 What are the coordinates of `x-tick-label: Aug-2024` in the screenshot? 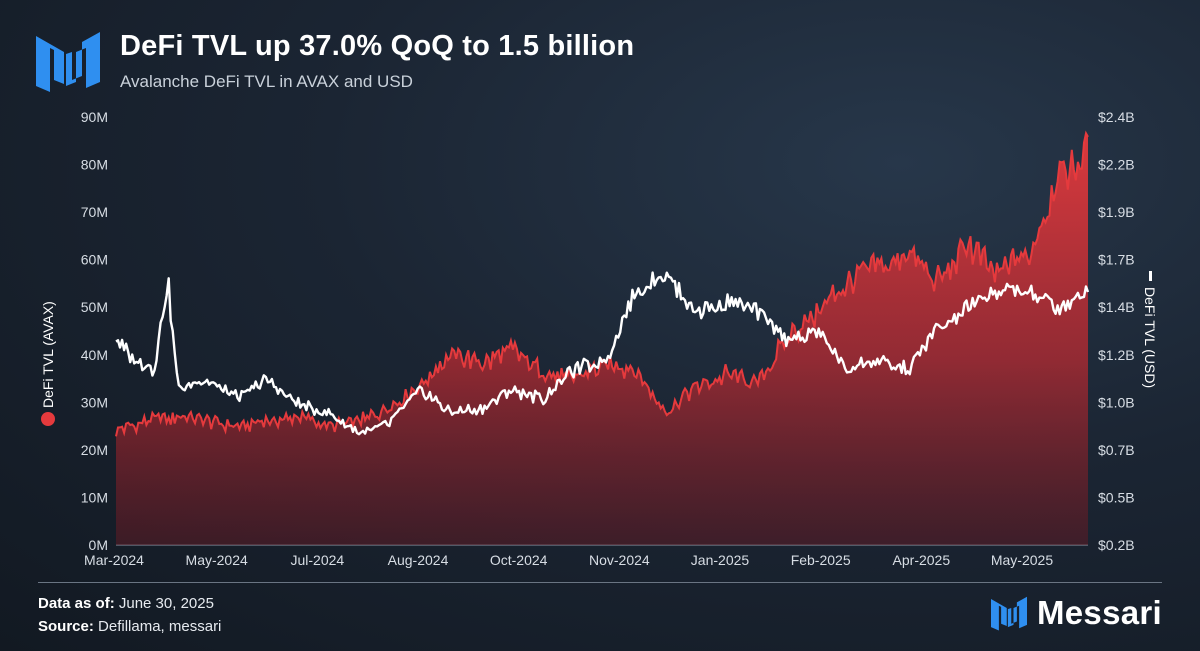 It's located at (418, 560).